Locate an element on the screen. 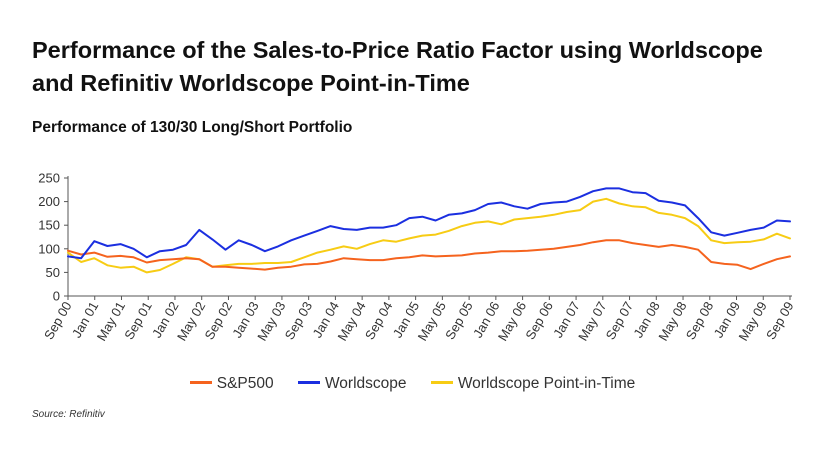 This screenshot has height=464, width=825. series-line-worldscope-point-in-time is located at coordinates (429, 235).